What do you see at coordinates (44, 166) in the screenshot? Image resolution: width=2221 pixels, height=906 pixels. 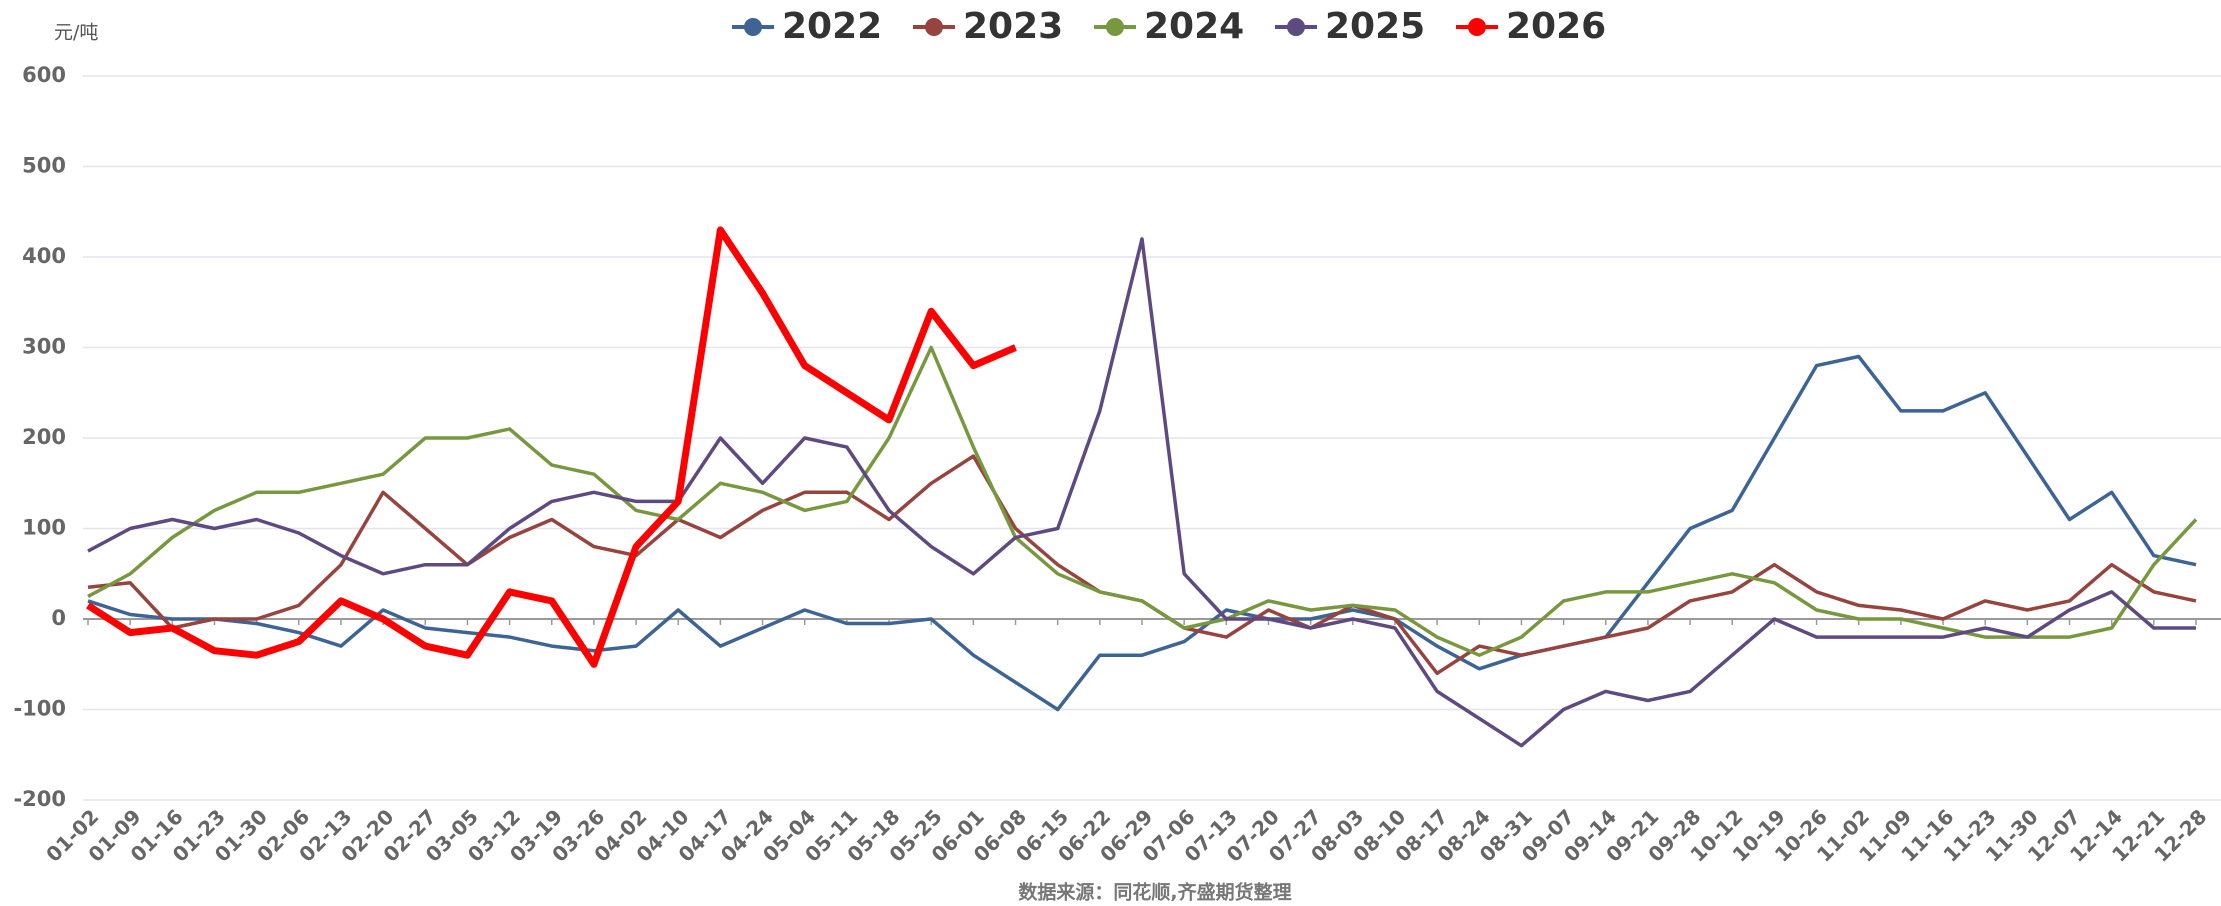 I see `y-tick-label: 500` at bounding box center [44, 166].